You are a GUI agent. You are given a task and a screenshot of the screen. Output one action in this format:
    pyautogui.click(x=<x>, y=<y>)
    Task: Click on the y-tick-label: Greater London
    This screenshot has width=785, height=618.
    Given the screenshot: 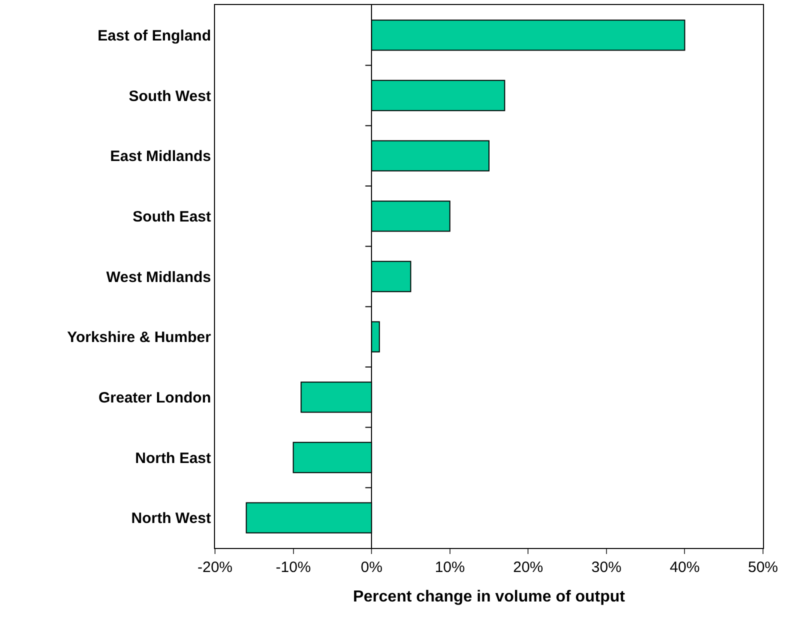 What is the action you would take?
    pyautogui.click(x=154, y=397)
    